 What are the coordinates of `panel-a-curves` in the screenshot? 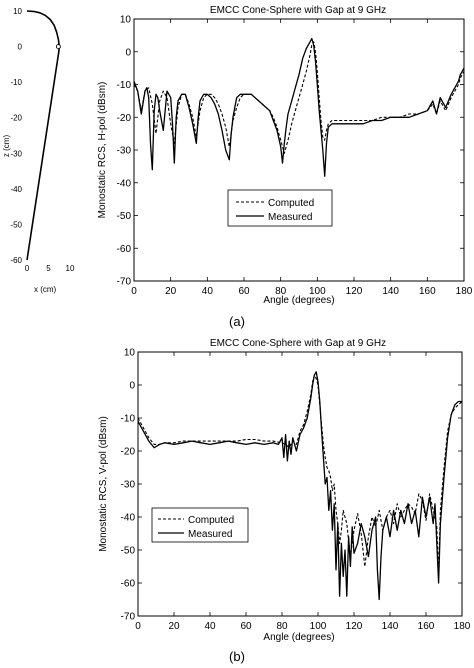 It's located at (299, 107).